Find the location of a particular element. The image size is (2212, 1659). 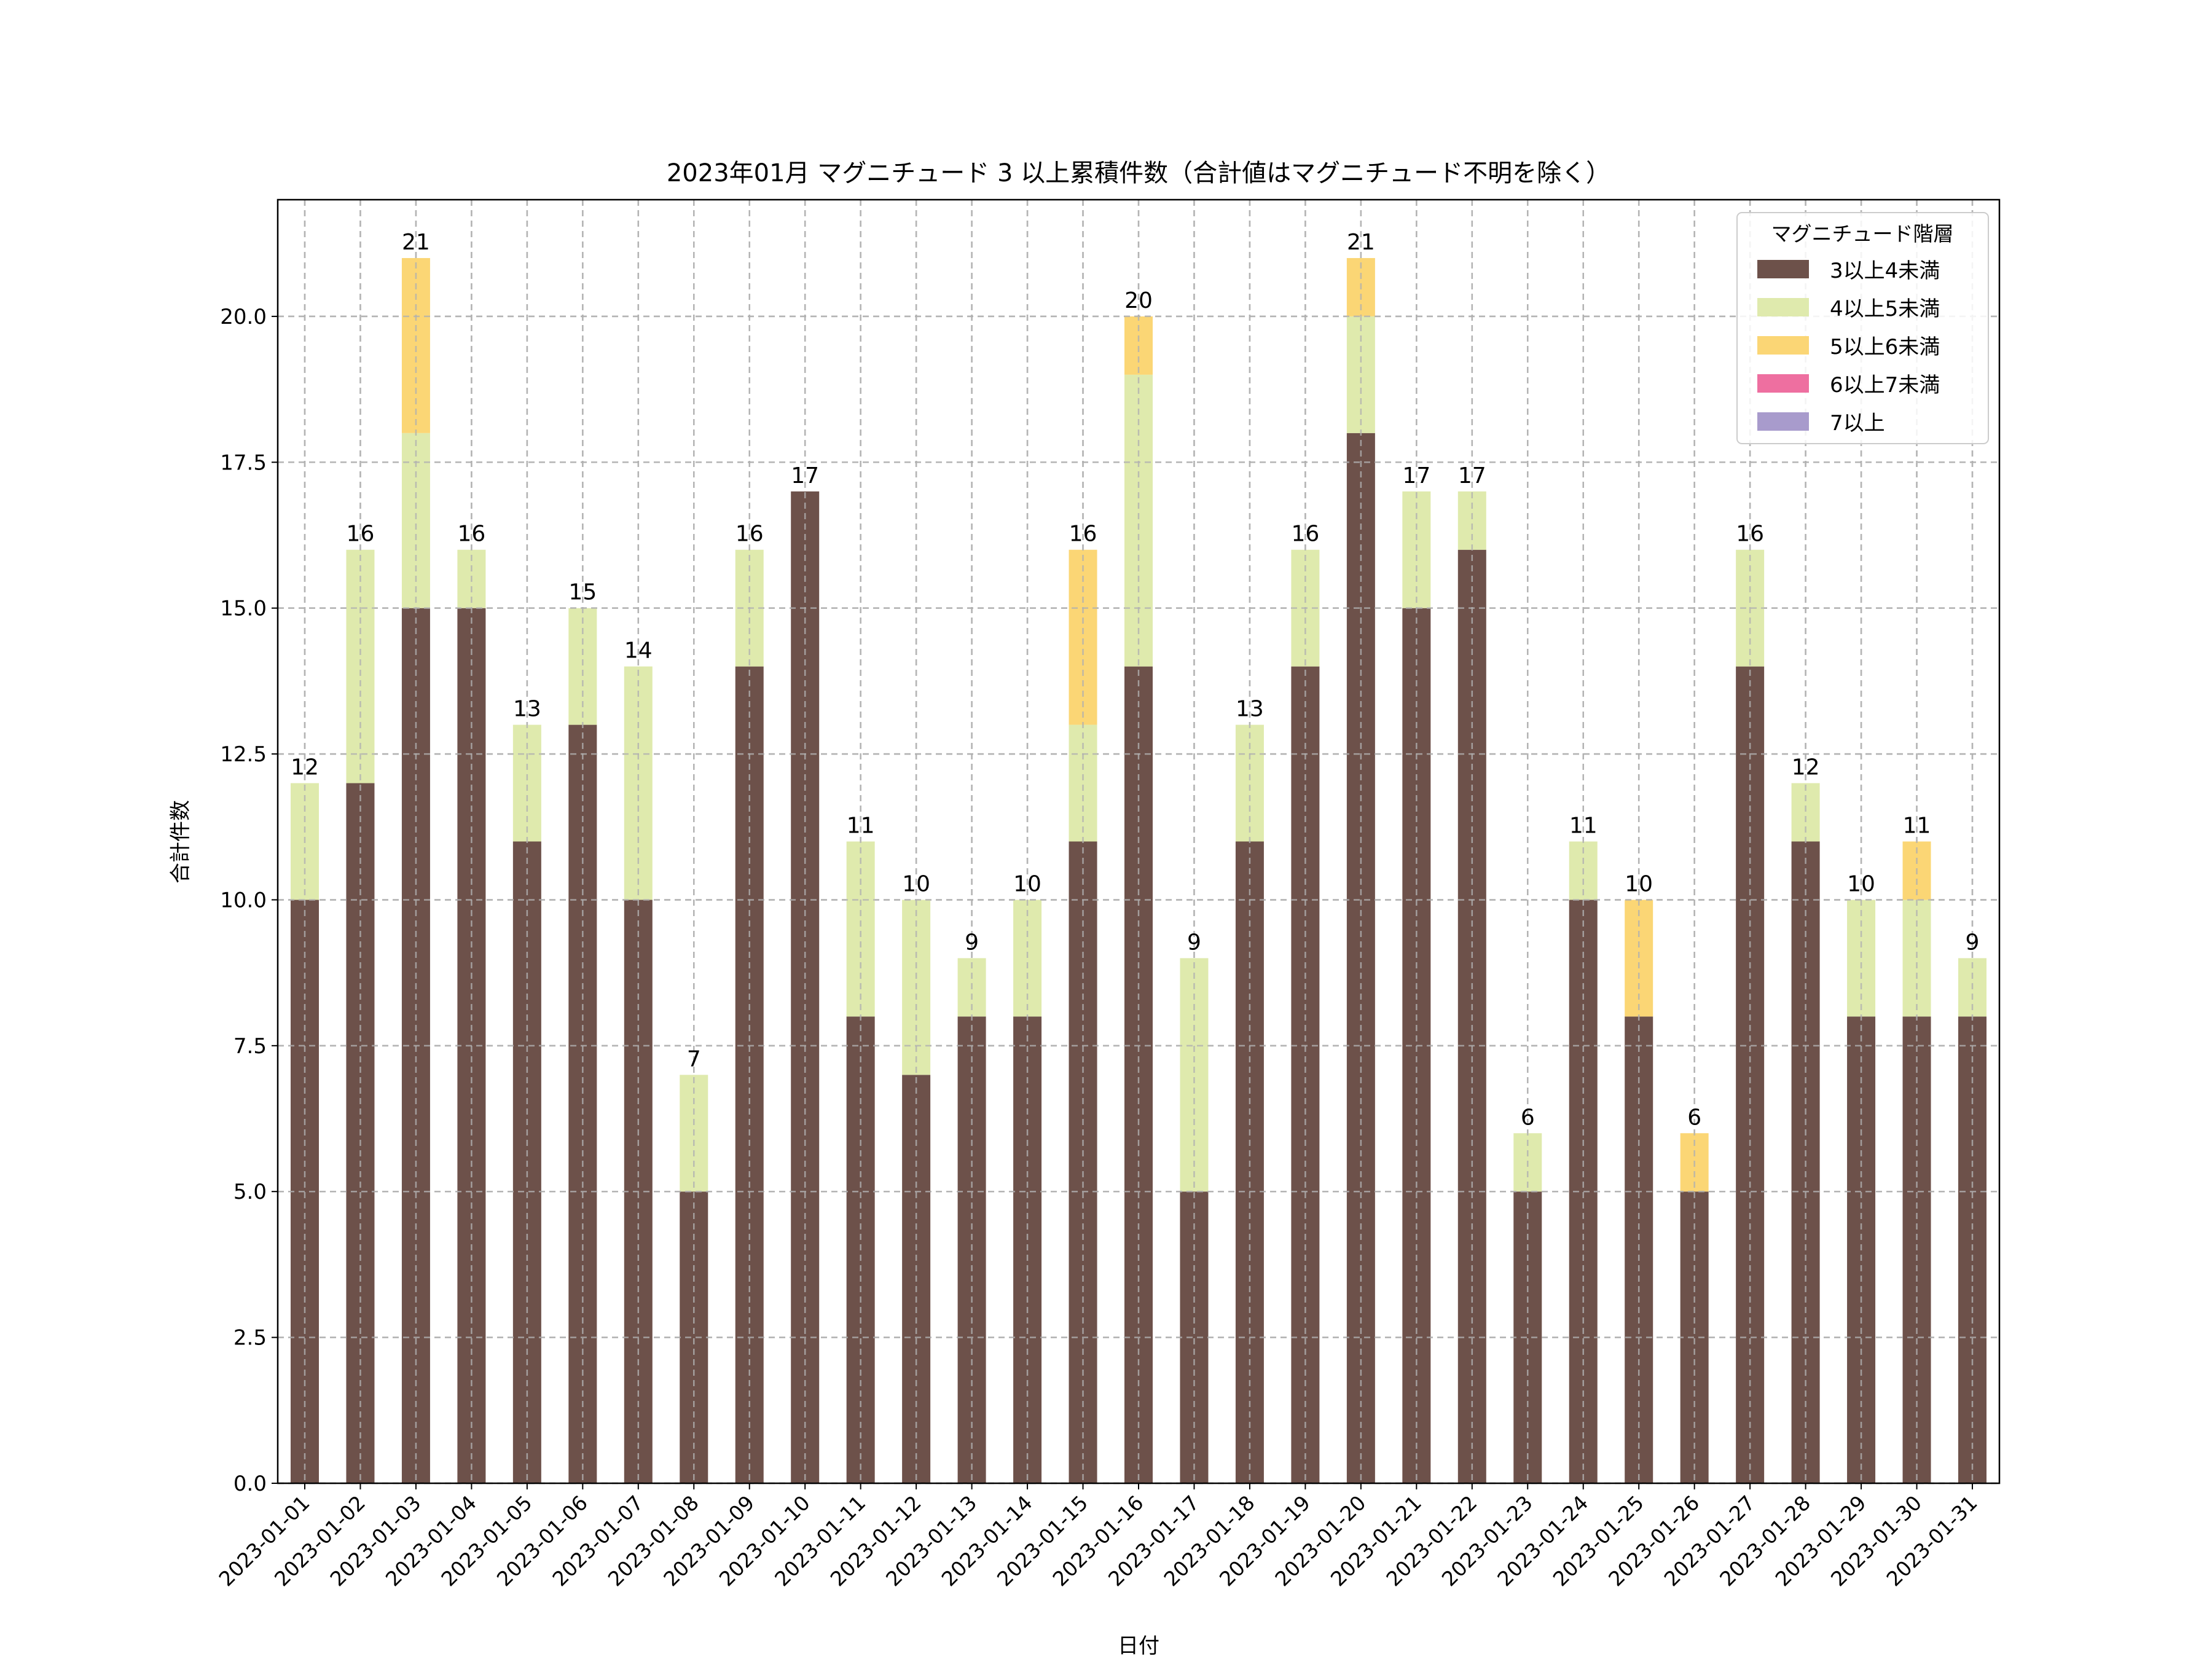

legend-label: 6以上7未満 is located at coordinates (1885, 385).